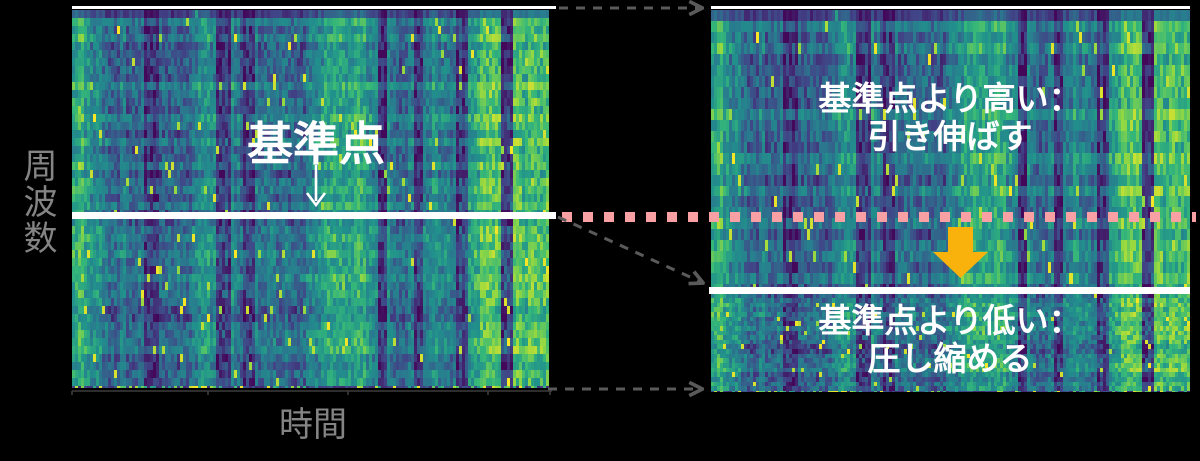 This screenshot has width=1200, height=461. I want to click on connector-arrow-middle, so click(629, 248).